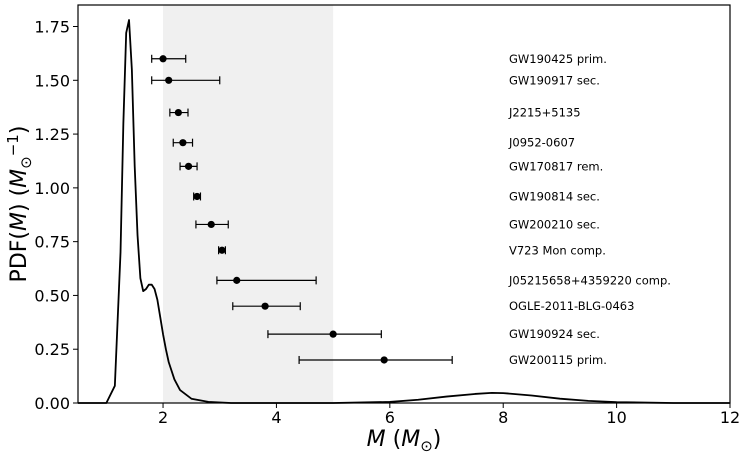 This screenshot has width=747, height=454. I want to click on x-tick-label: 2, so click(163, 417).